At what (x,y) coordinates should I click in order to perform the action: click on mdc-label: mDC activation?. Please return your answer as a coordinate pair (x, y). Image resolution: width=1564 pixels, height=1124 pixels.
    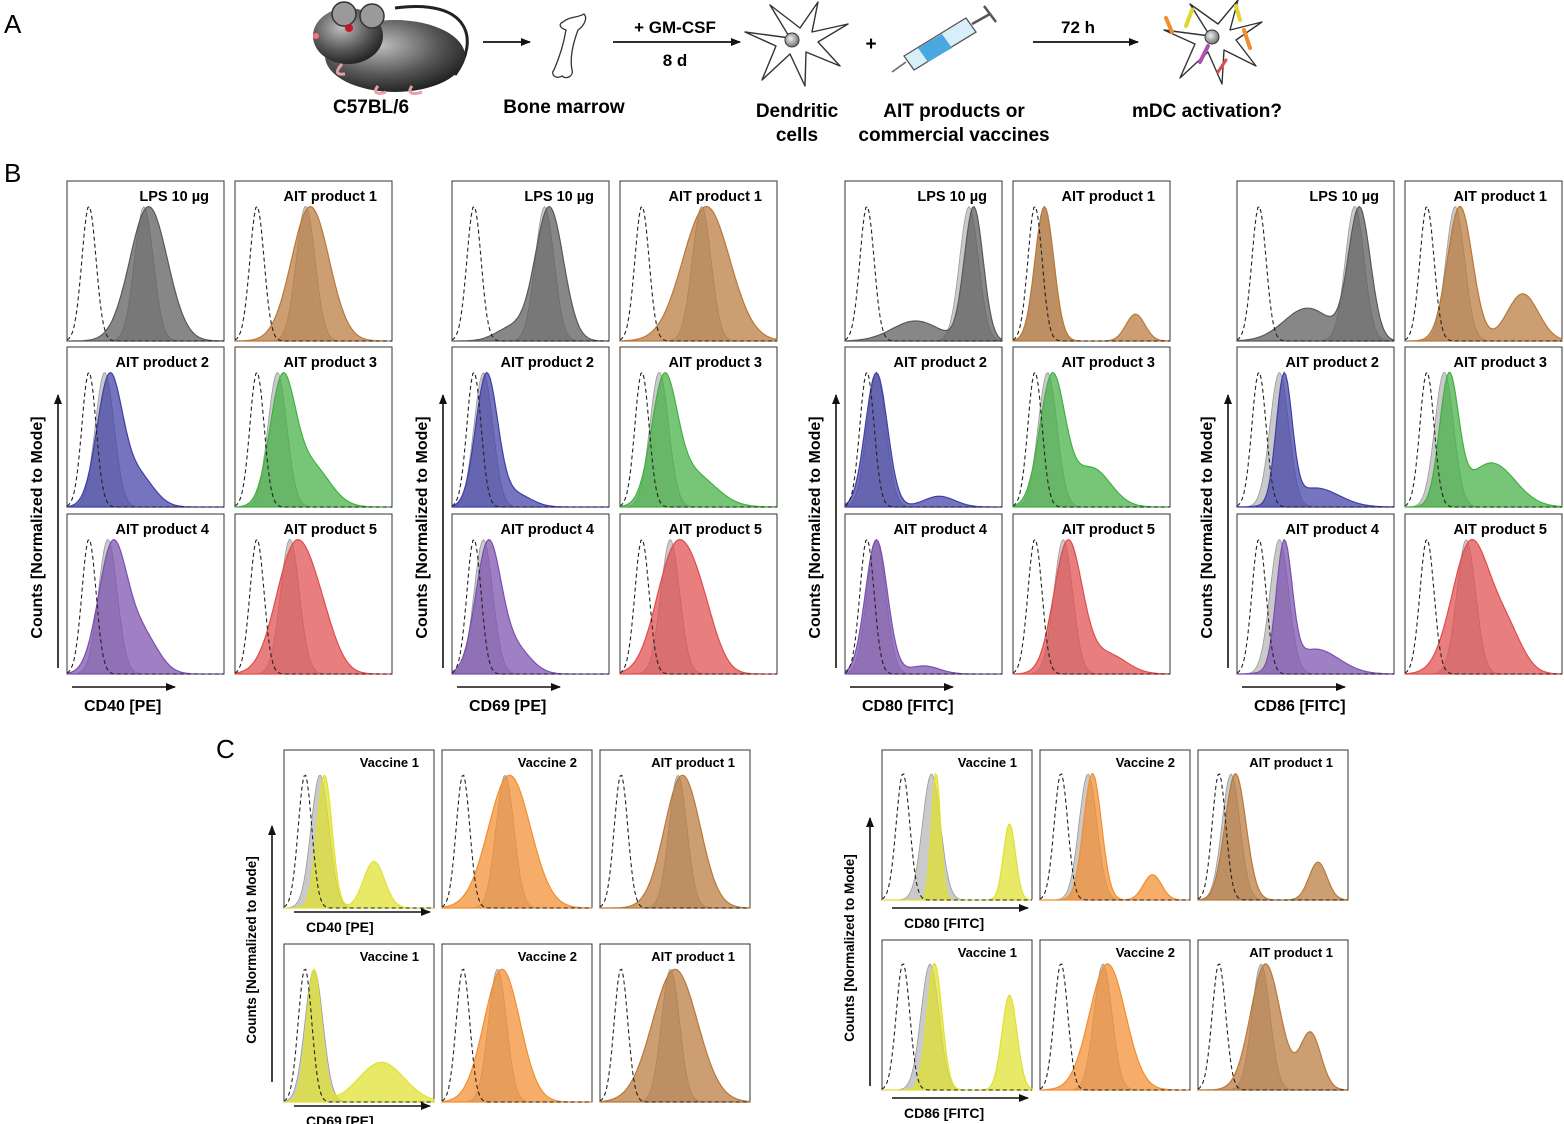
    Looking at the image, I should click on (1207, 111).